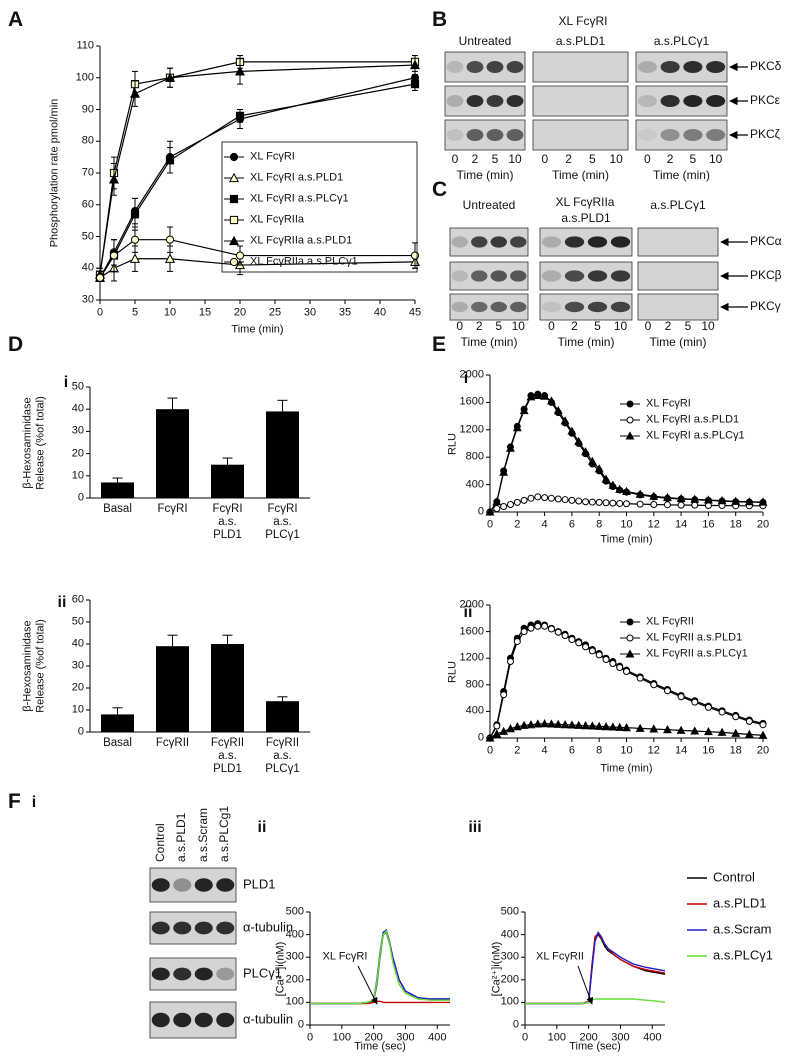 This screenshot has height=1057, width=800. What do you see at coordinates (560, 956) in the screenshot?
I see `annotation: XL FcγRII` at bounding box center [560, 956].